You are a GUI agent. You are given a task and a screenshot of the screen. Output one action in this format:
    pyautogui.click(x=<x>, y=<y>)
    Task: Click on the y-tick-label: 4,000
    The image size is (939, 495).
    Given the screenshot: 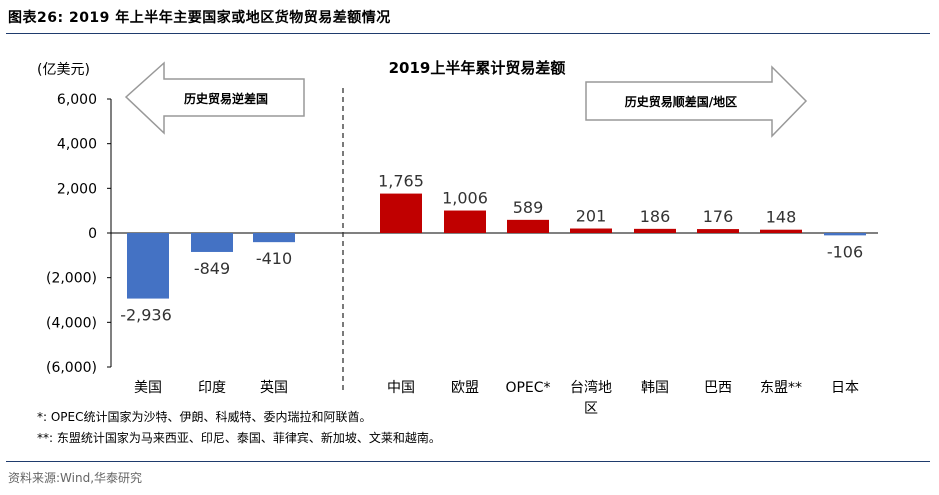 What is the action you would take?
    pyautogui.click(x=77, y=145)
    